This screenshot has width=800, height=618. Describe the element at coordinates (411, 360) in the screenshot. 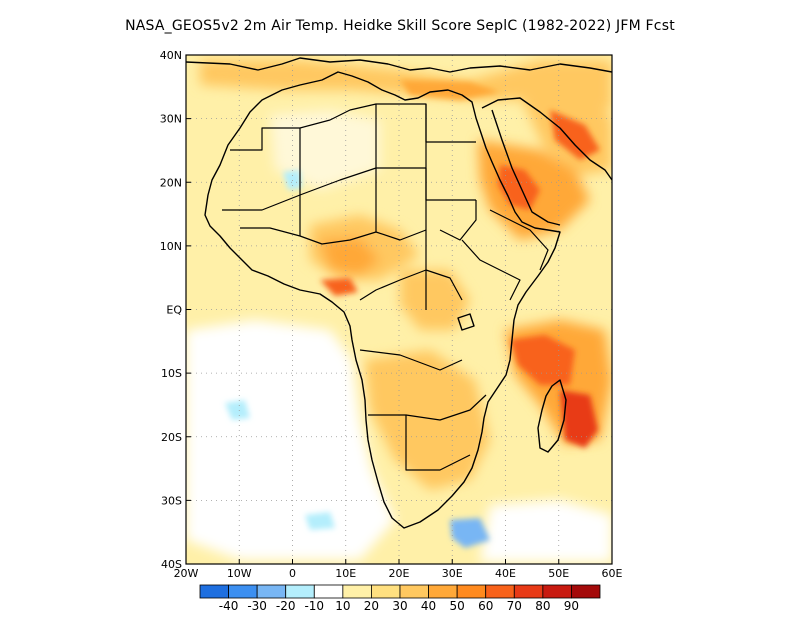

I see `border-congo-south` at that location.